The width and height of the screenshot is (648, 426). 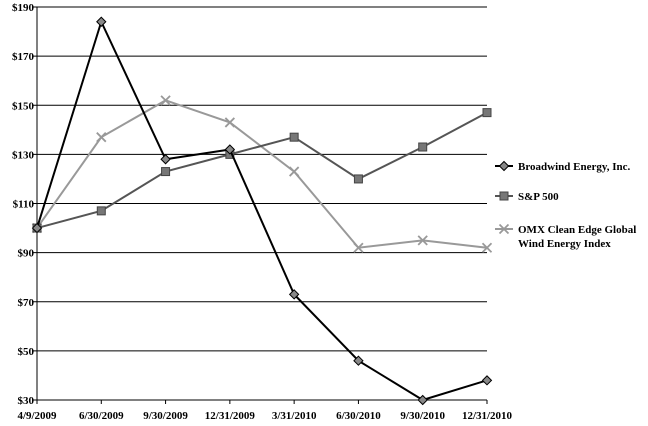 What do you see at coordinates (23, 155) in the screenshot?
I see `y-tick-label: $130` at bounding box center [23, 155].